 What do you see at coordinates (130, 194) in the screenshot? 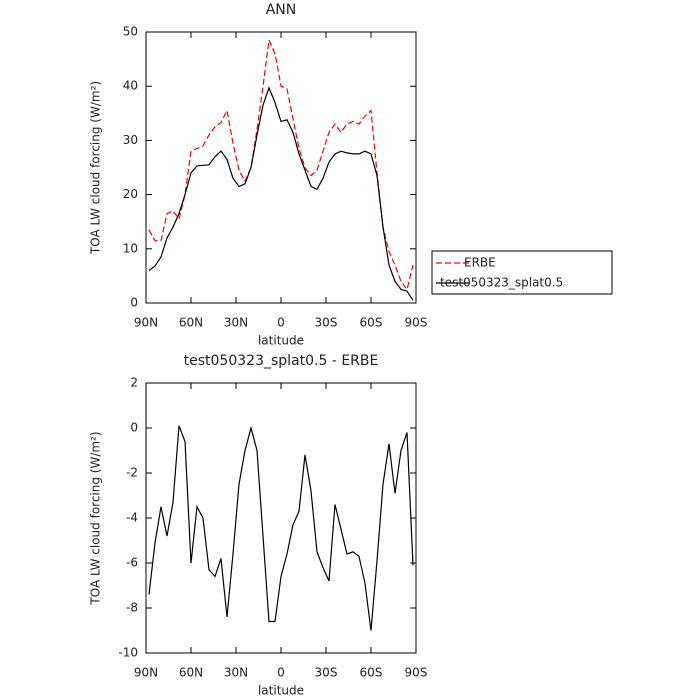
I see `y-tick-label: 20` at bounding box center [130, 194].